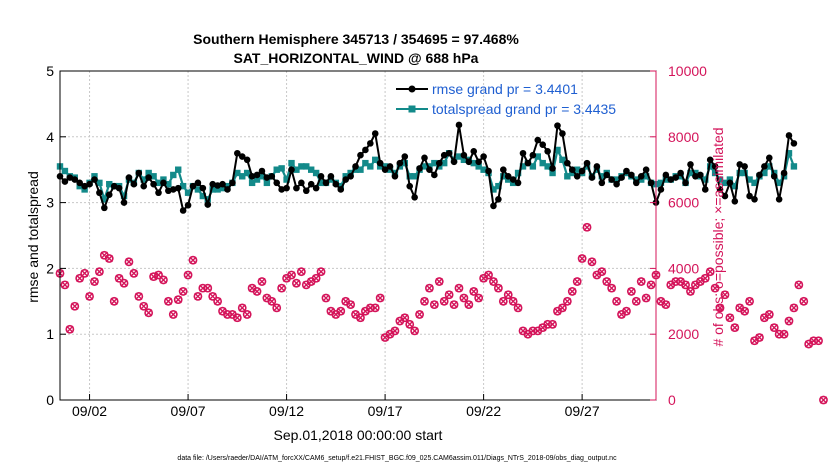 The image size is (830, 470). I want to click on x-tick-label: 09/17, so click(385, 411).